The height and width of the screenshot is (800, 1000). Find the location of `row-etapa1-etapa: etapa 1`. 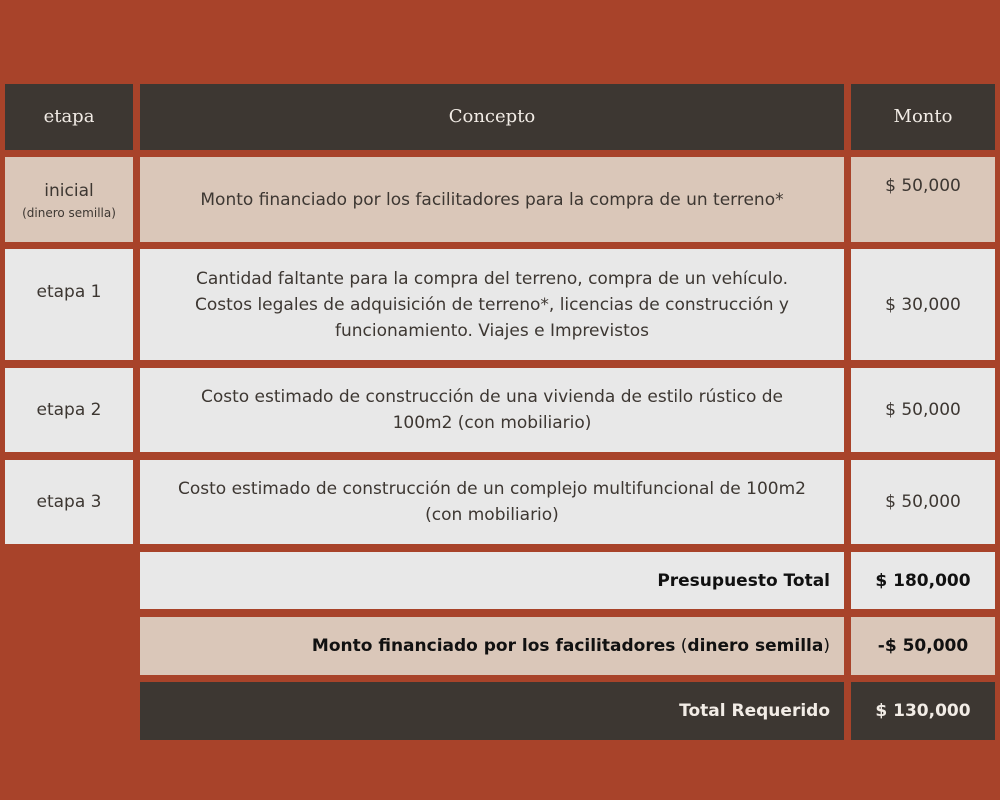

row-etapa1-etapa: etapa 1 is located at coordinates (69, 304).